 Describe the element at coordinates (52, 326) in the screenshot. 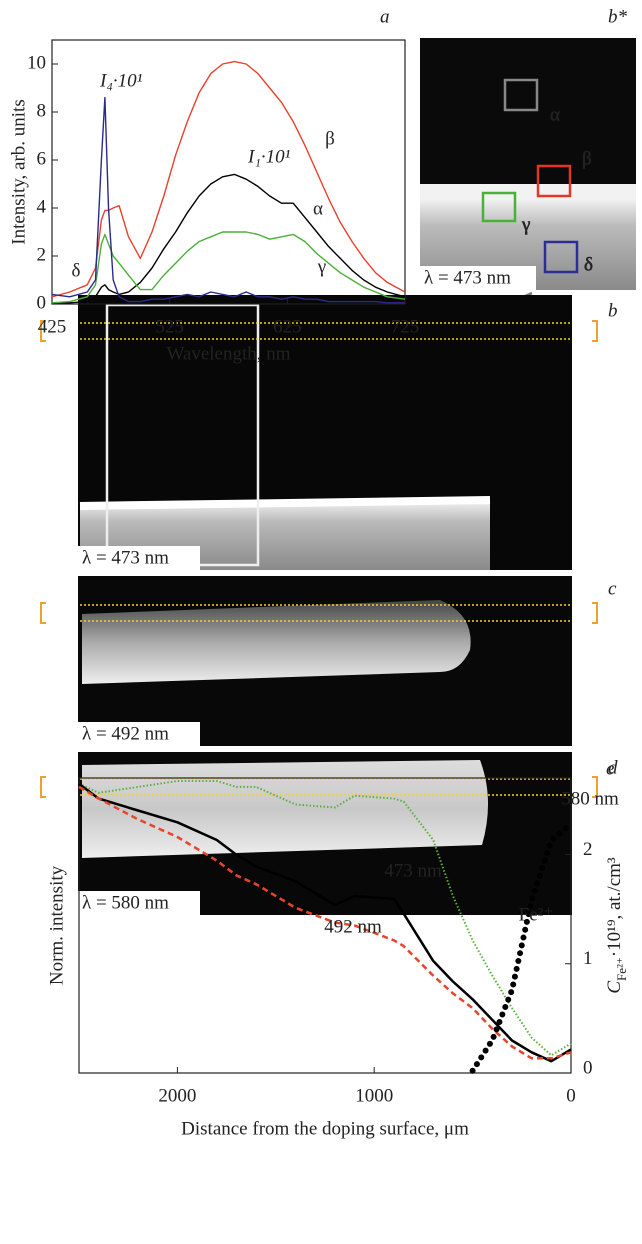

I see `x-tick-label: 425` at that location.